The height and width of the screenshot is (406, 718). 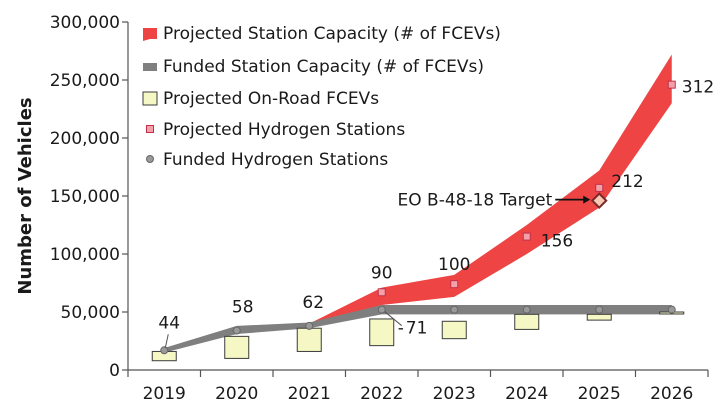 What do you see at coordinates (150, 33) in the screenshot?
I see `legend-swatch-projected-capacity-fill` at bounding box center [150, 33].